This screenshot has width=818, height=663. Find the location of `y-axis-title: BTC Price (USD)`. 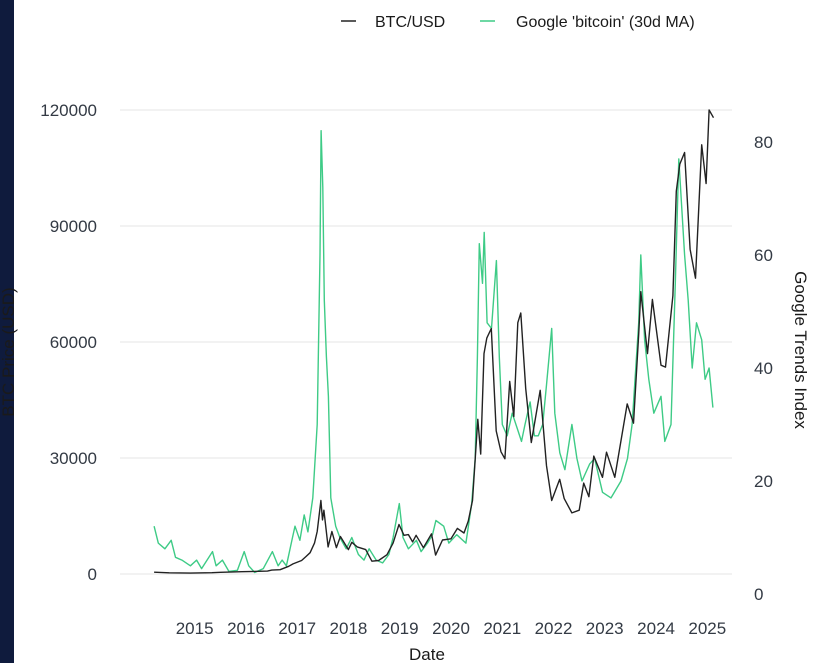

y-axis-title: BTC Price (USD) is located at coordinates (9, 351).